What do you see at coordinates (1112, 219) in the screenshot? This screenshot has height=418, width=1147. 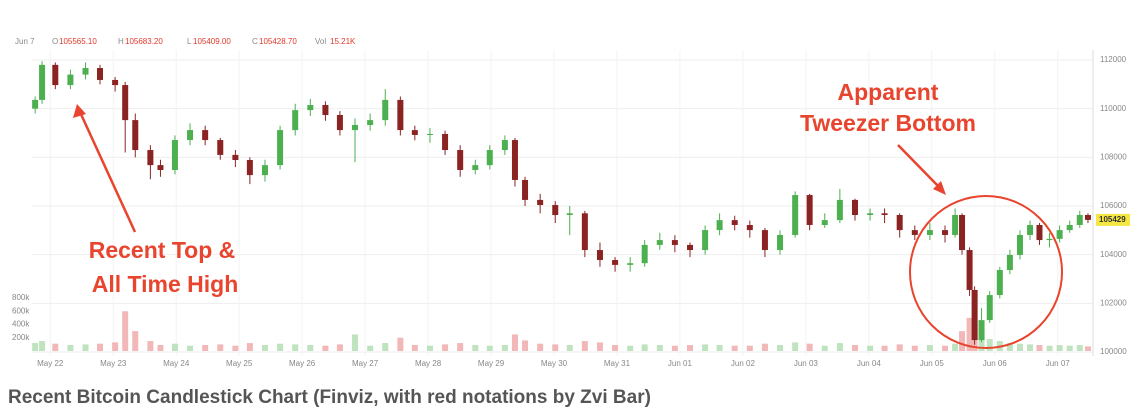 I see `last-price-label: 105429` at bounding box center [1112, 219].